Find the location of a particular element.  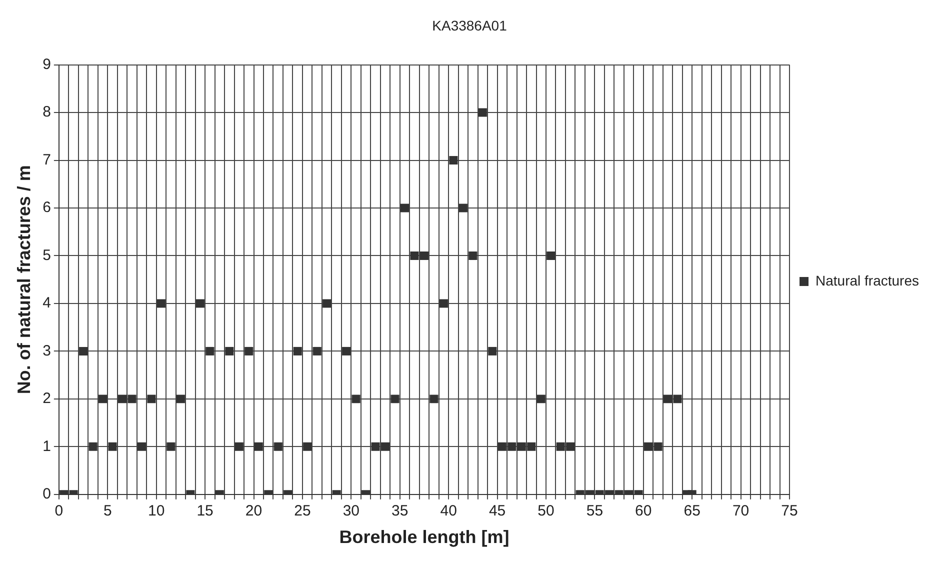

y-tick-label: 5 is located at coordinates (46, 255).